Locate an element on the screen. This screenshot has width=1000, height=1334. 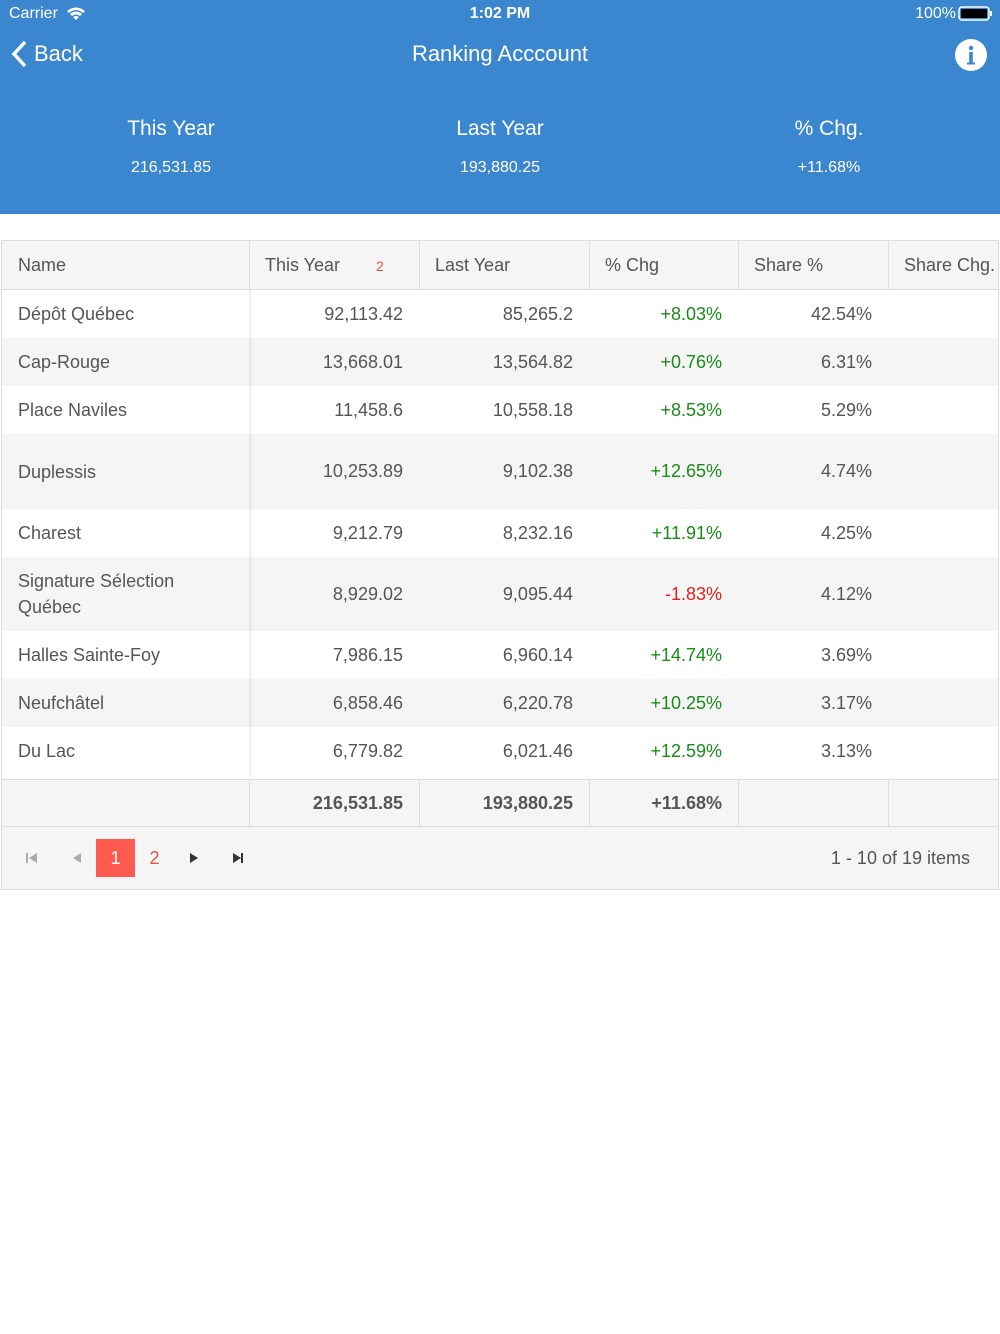
footer-row-bg is located at coordinates (500, 803).